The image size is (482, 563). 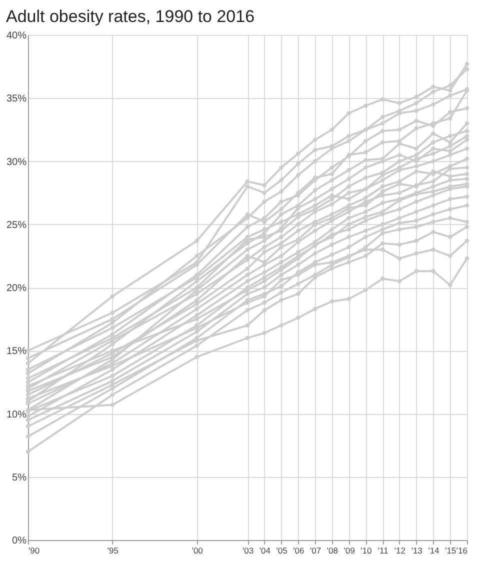 I want to click on x-tick-label: '15, so click(x=450, y=551).